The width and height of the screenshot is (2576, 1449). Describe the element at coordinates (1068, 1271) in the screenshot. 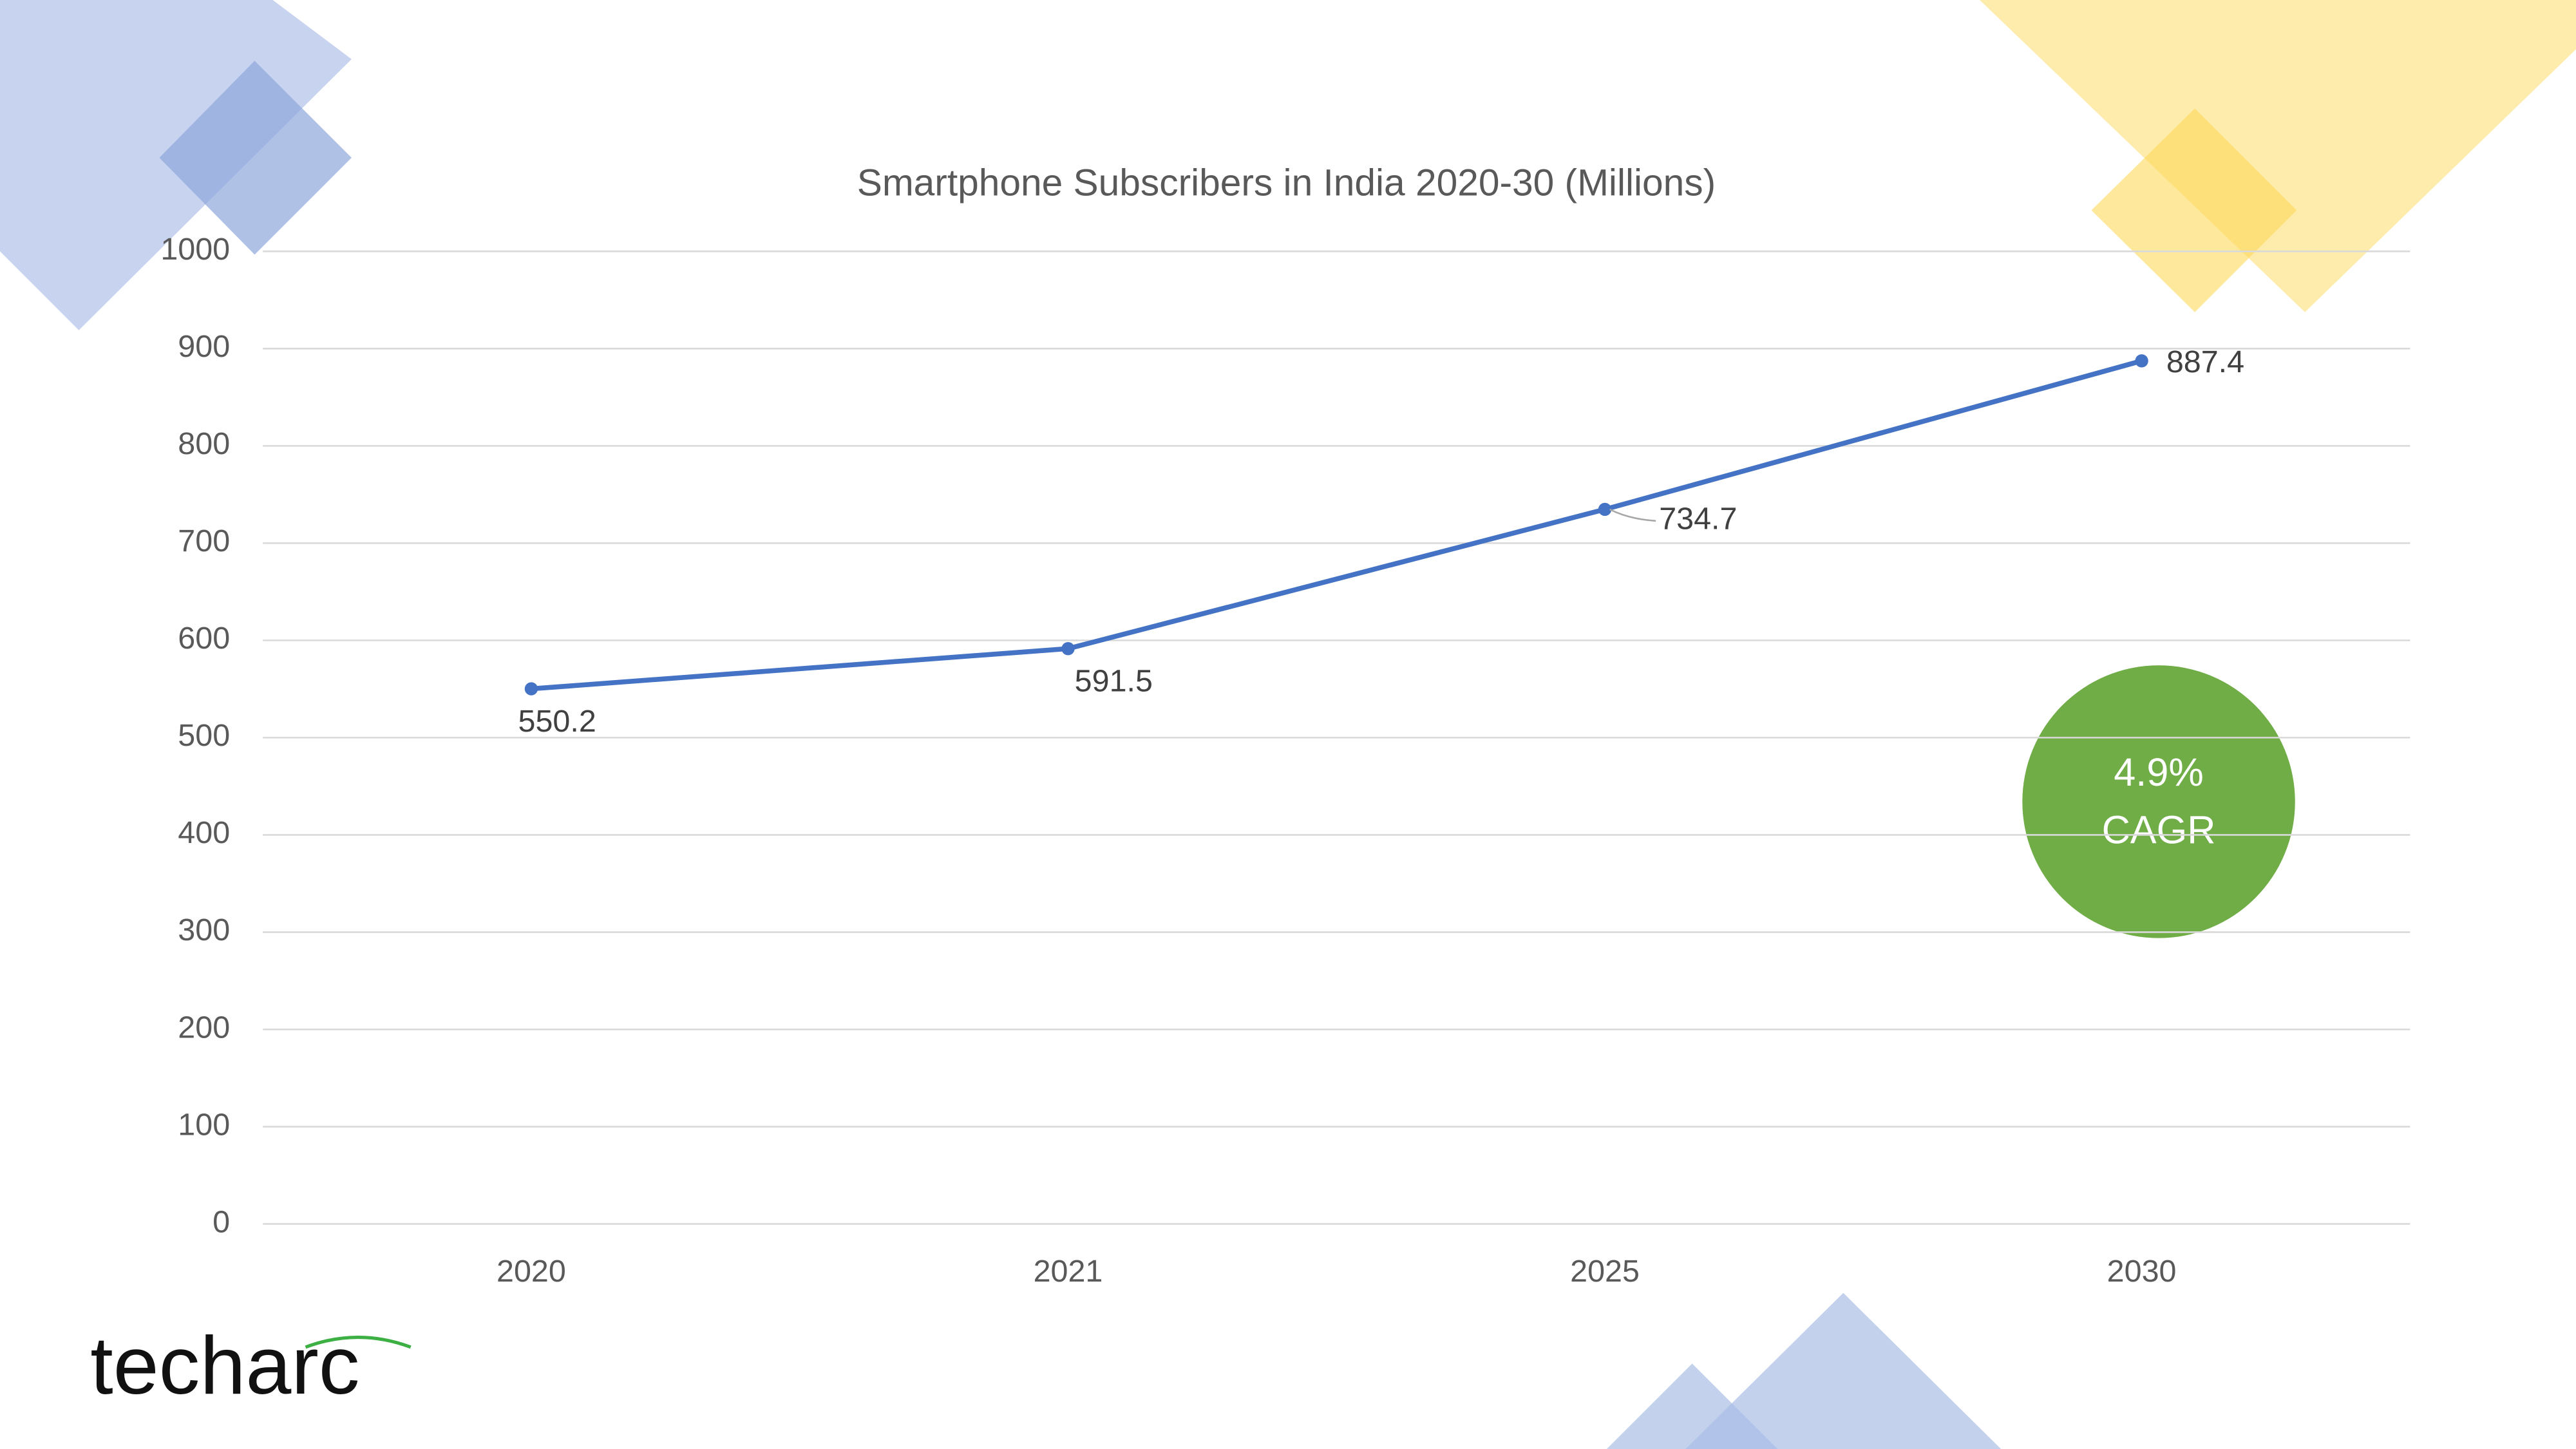

I see `x-tick-label: 2021` at that location.